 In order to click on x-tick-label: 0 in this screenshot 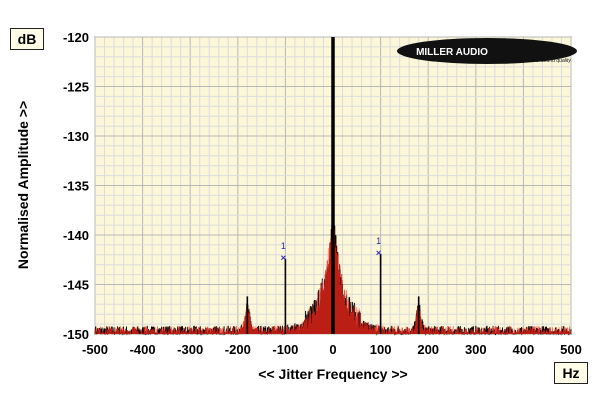, I will do `click(332, 349)`.